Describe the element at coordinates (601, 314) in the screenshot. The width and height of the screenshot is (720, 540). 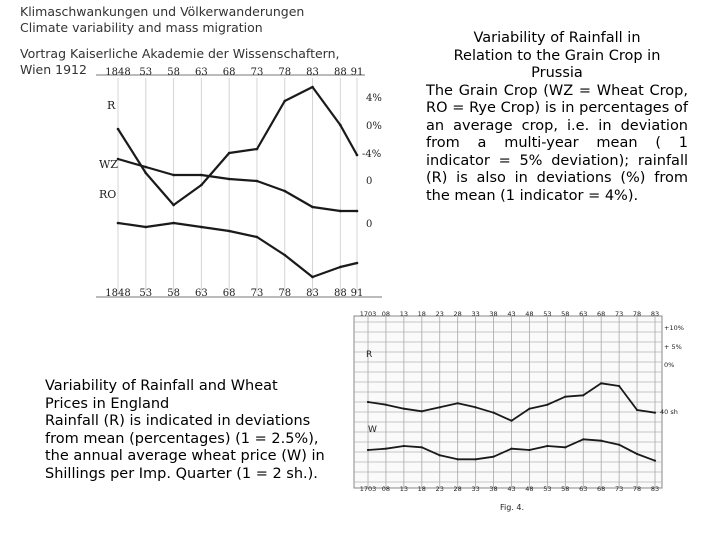
I see `x-tick-label-top: 68` at that location.